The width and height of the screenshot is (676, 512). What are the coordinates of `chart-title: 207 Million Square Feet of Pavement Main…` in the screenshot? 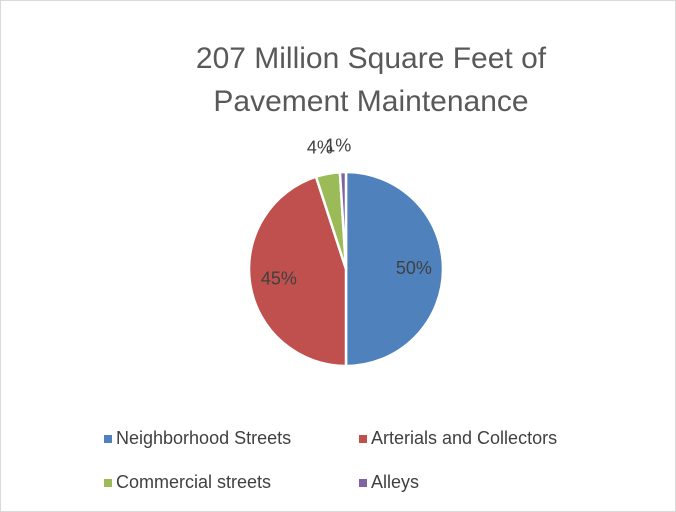 It's located at (371, 80).